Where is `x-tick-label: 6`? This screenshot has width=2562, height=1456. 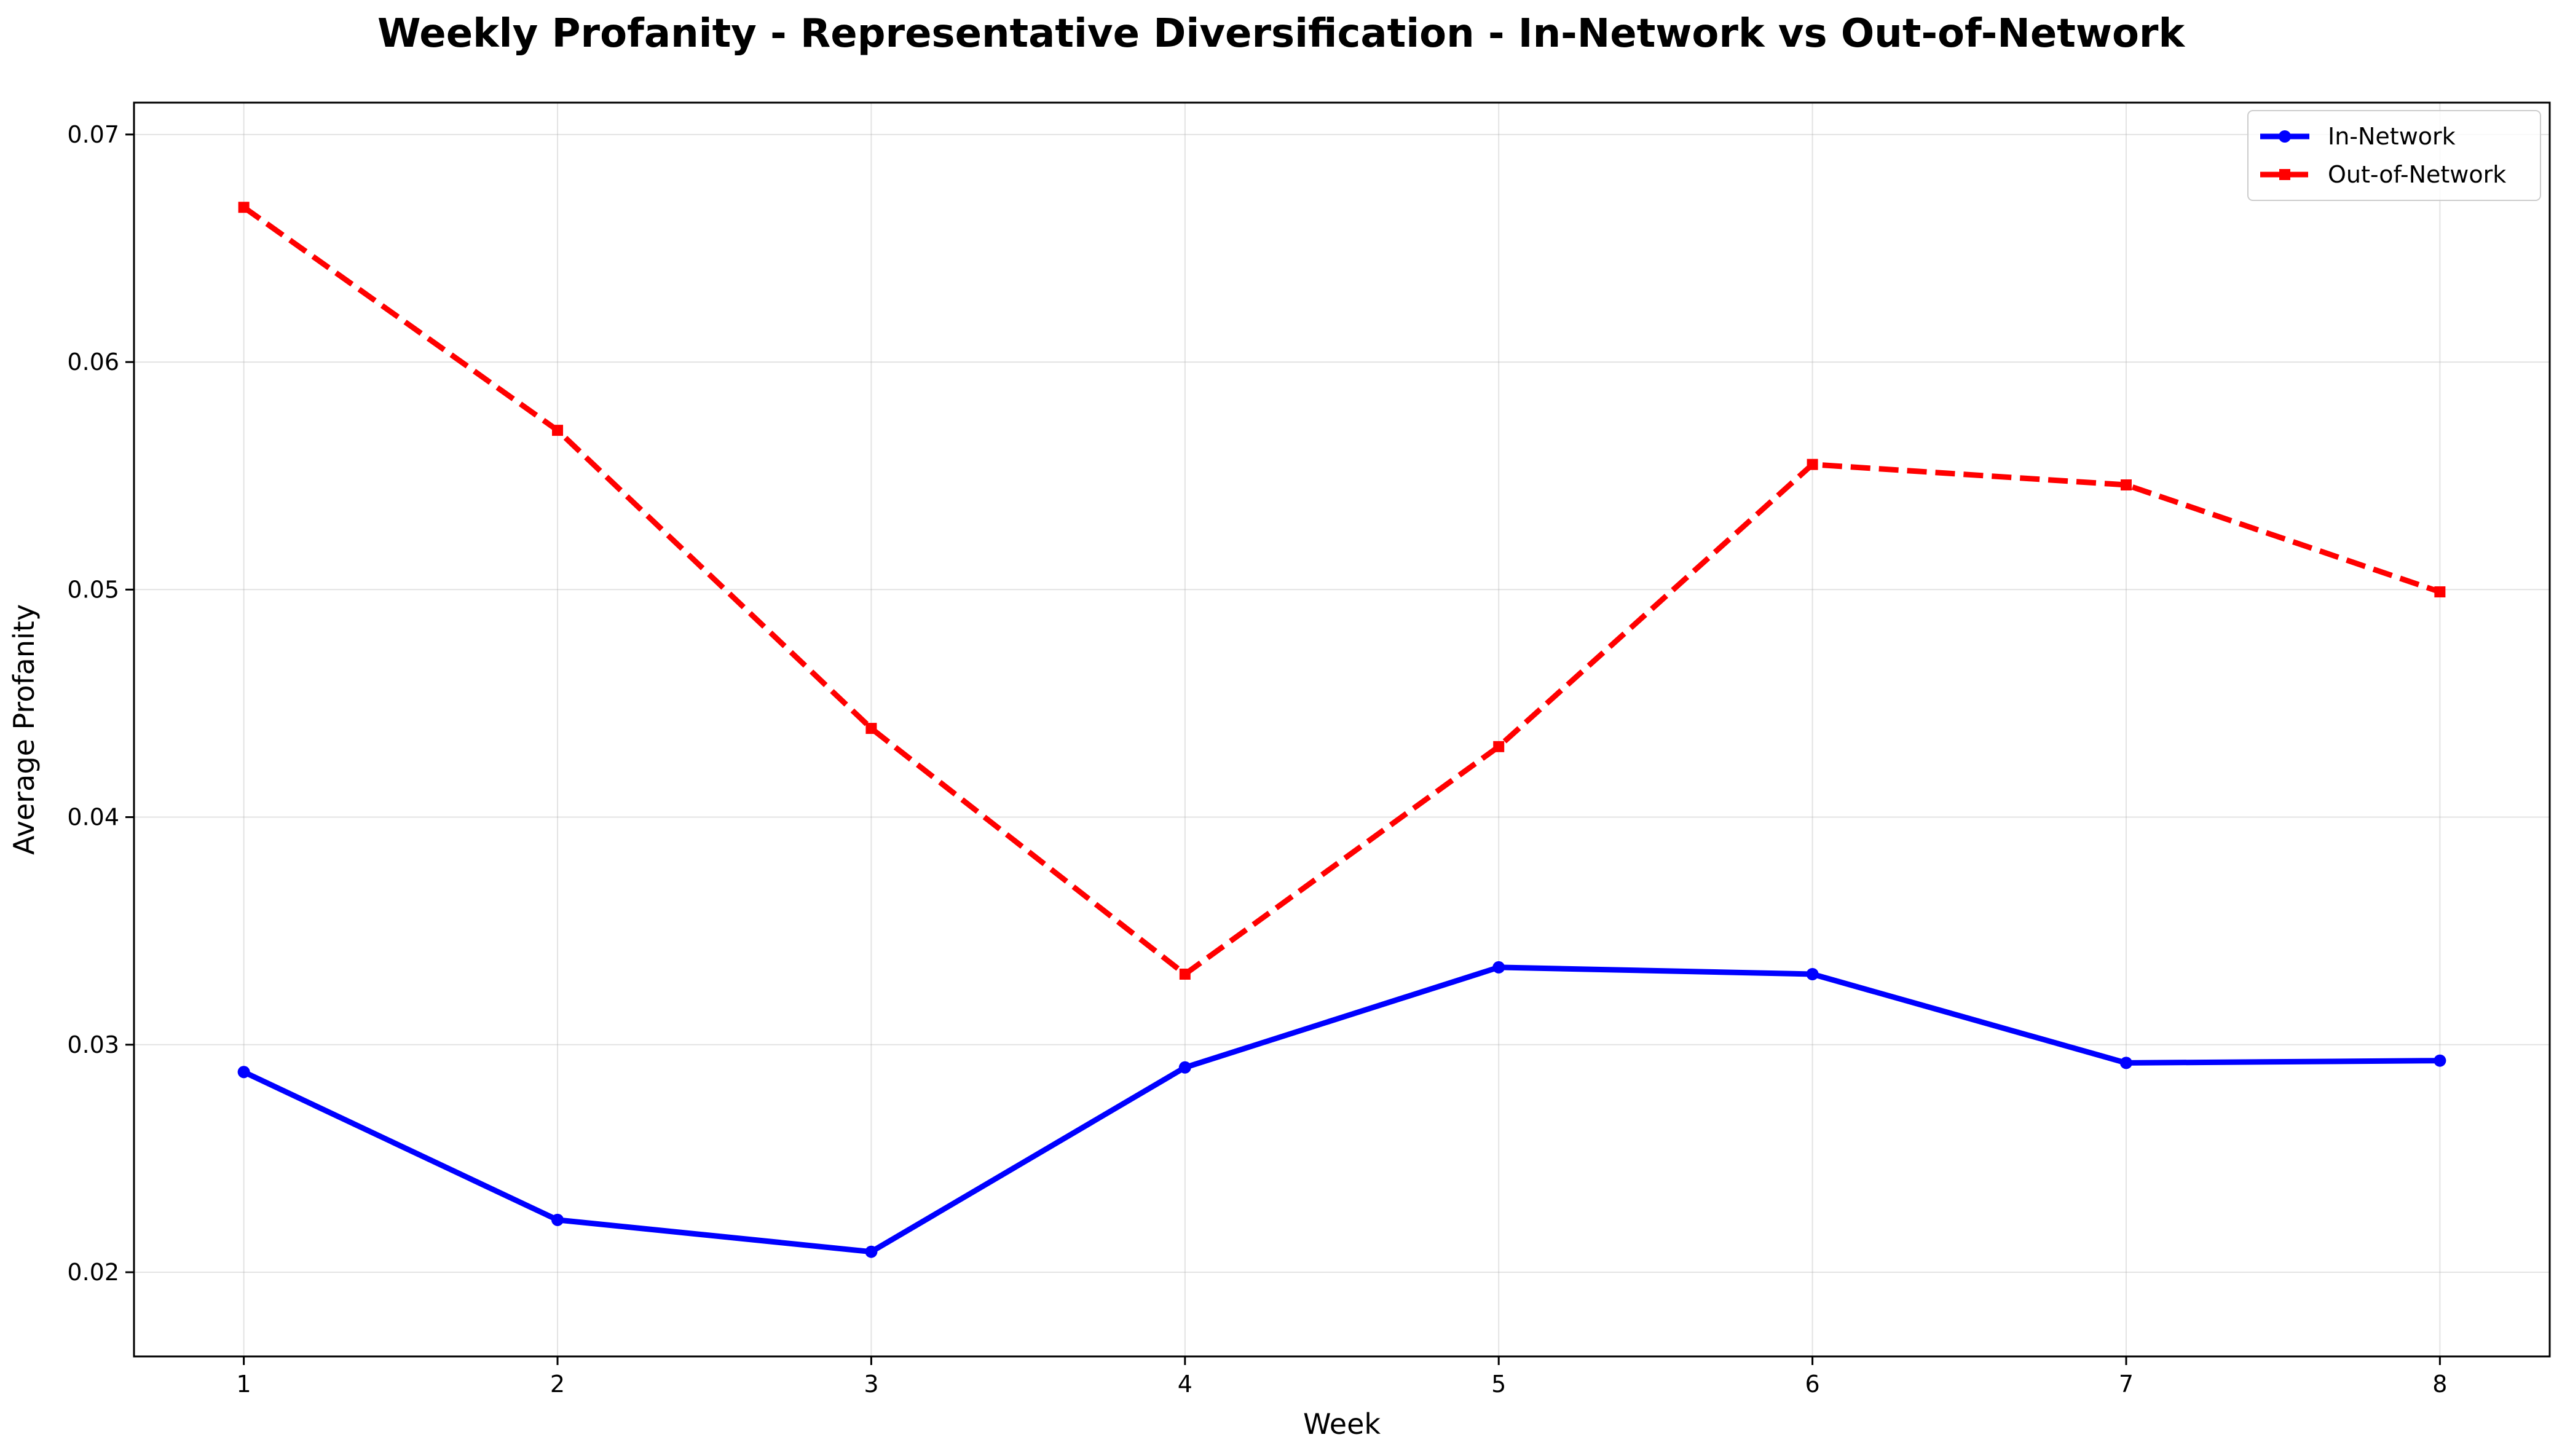 x-tick-label: 6 is located at coordinates (1812, 1384).